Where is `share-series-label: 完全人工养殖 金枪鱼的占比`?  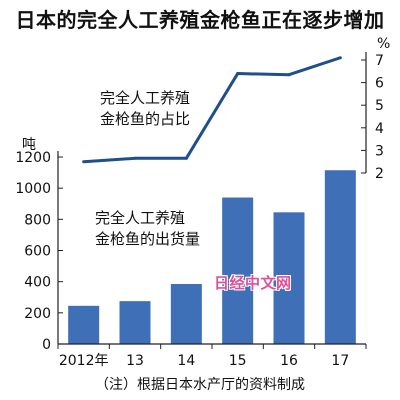 share-series-label: 完全人工养殖 金枪鱼的占比 is located at coordinates (145, 109).